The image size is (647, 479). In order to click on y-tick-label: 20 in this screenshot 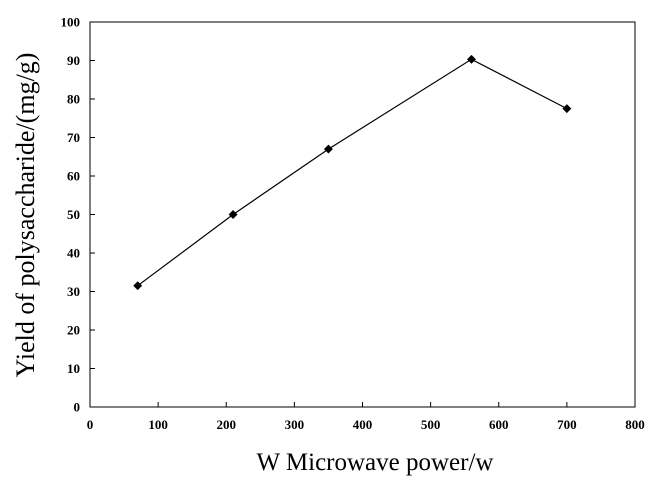, I will do `click(73, 330)`.